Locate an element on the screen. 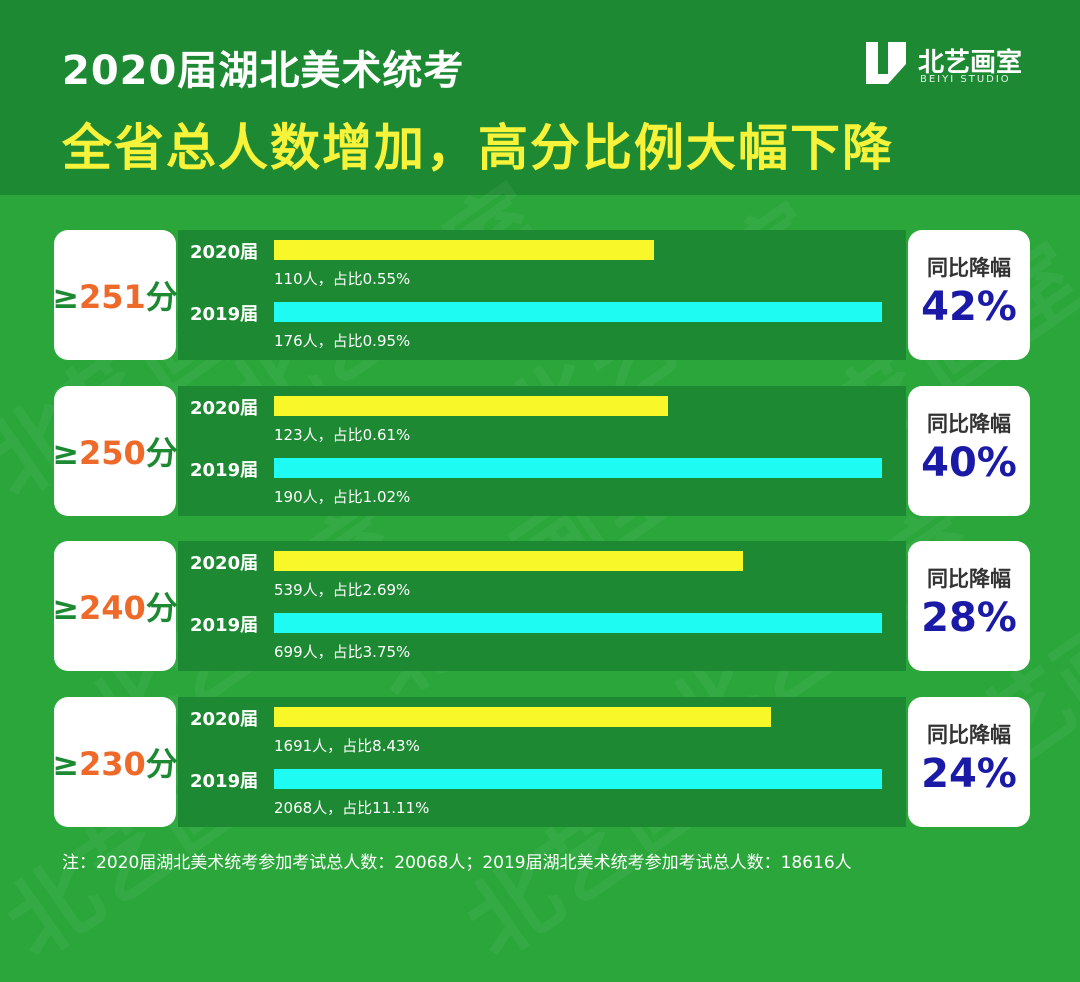  score-label: ≥240分 is located at coordinates (115, 606).